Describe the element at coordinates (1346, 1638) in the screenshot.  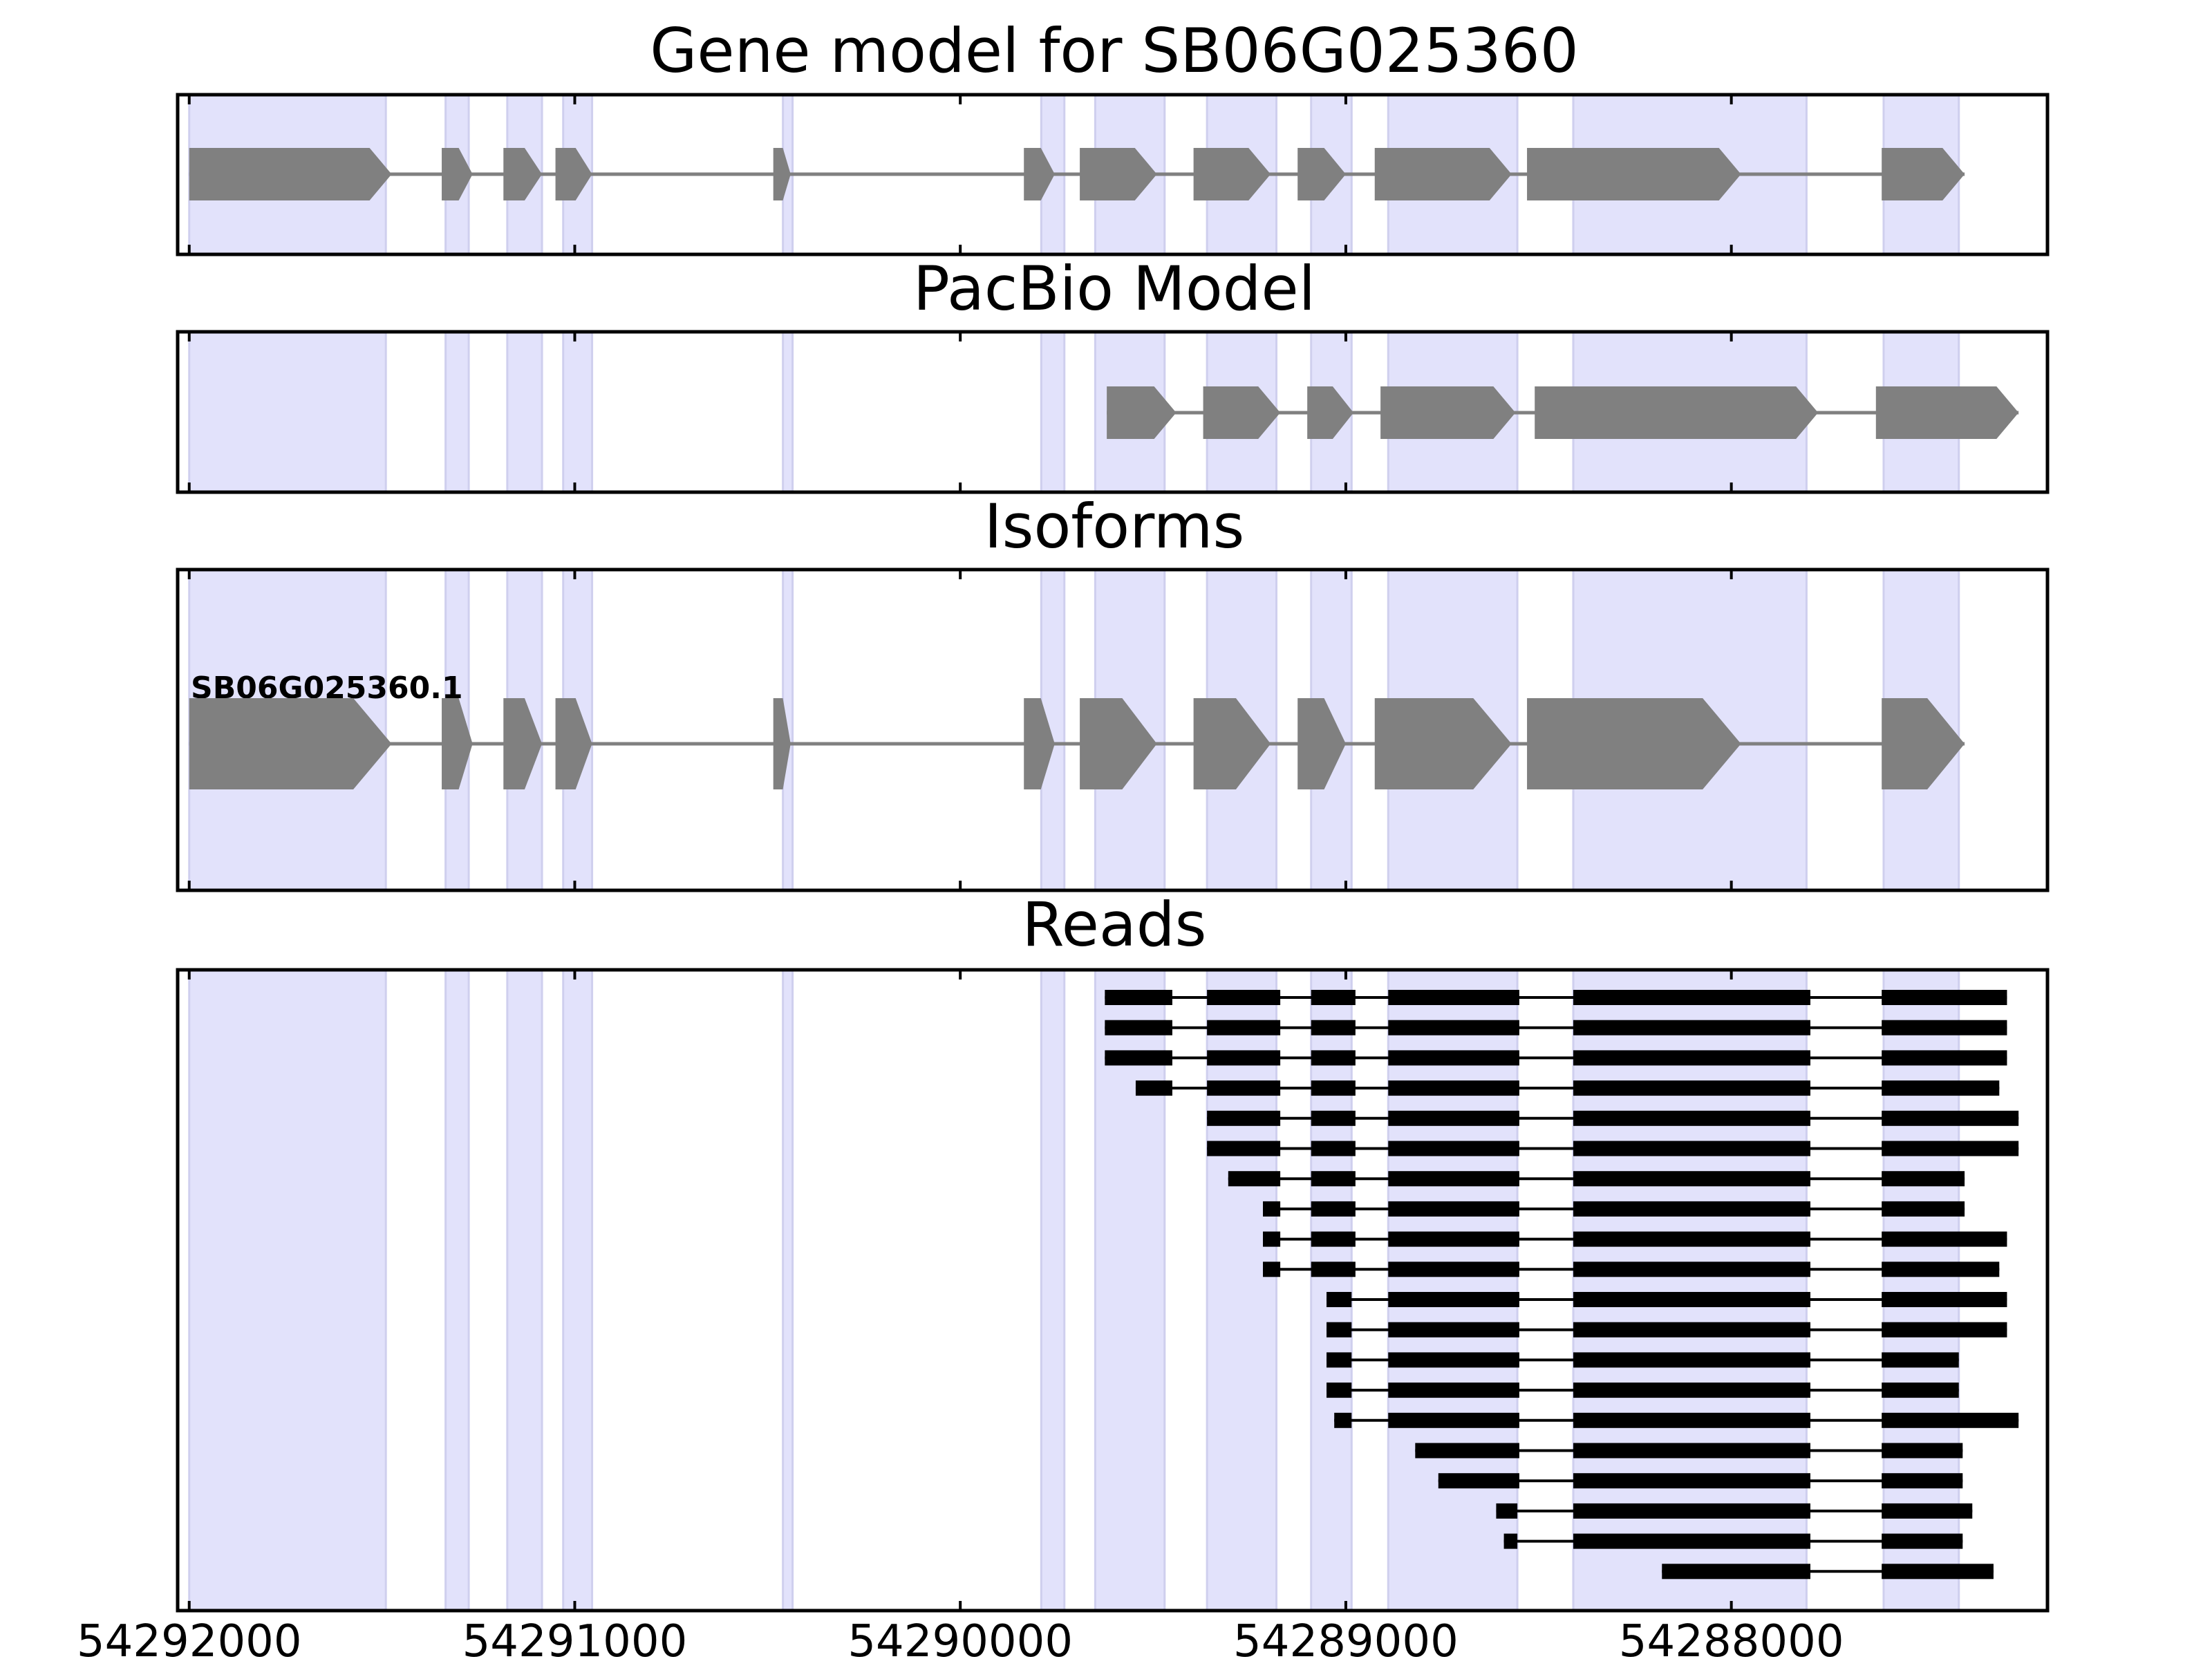
I see `x-tick-label: 54289000` at that location.